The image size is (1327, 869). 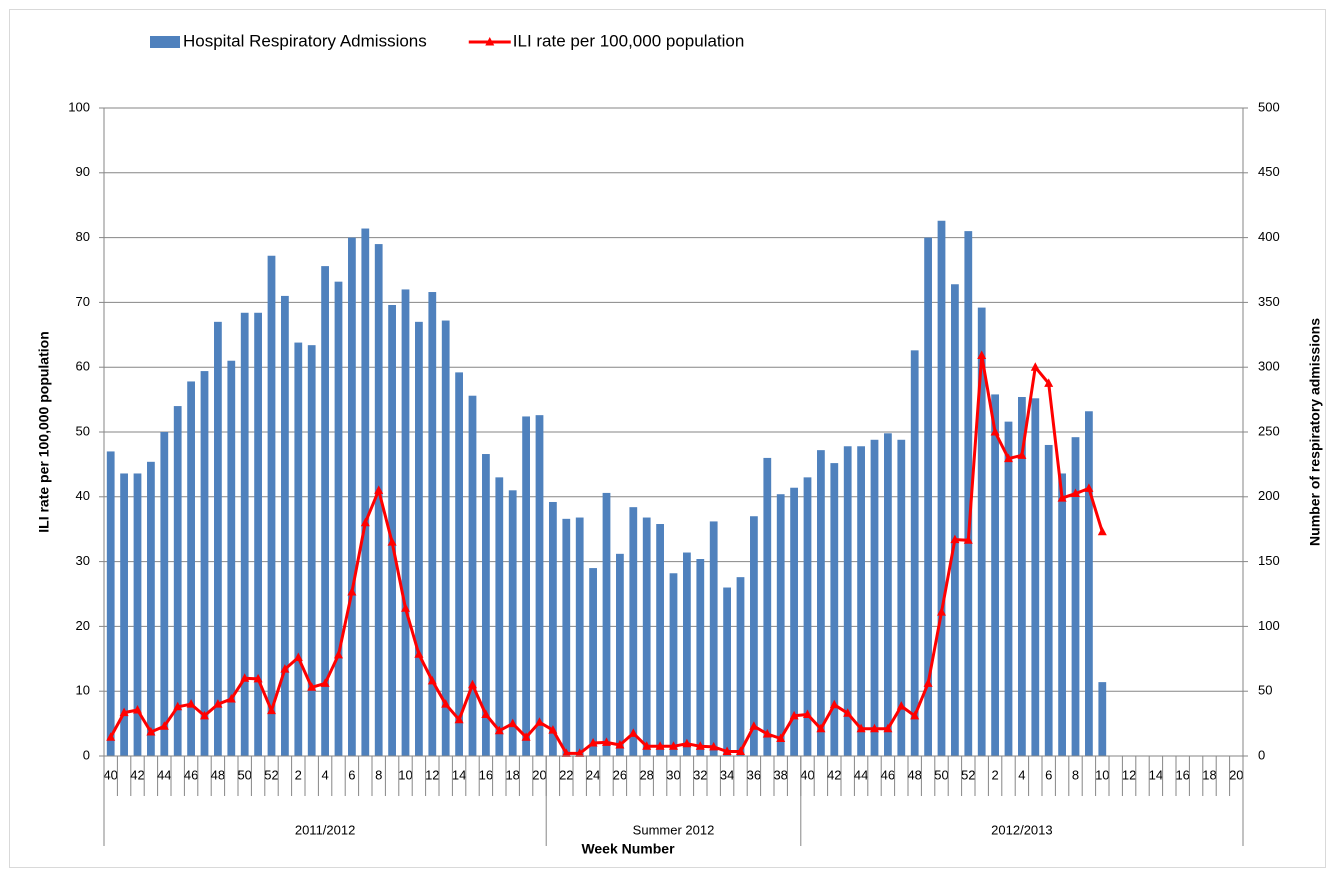 What do you see at coordinates (941, 774) in the screenshot?
I see `x-tick-label: 50` at bounding box center [941, 774].